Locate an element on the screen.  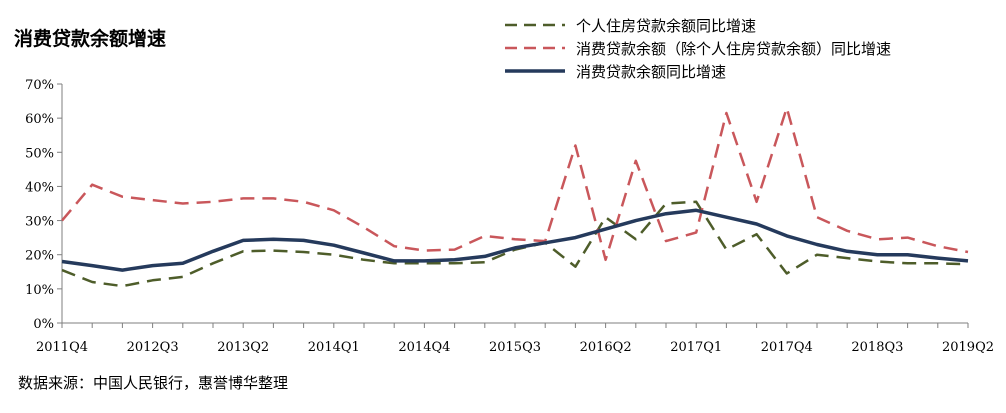
x-tick-label: 2014Q4 is located at coordinates (424, 347).